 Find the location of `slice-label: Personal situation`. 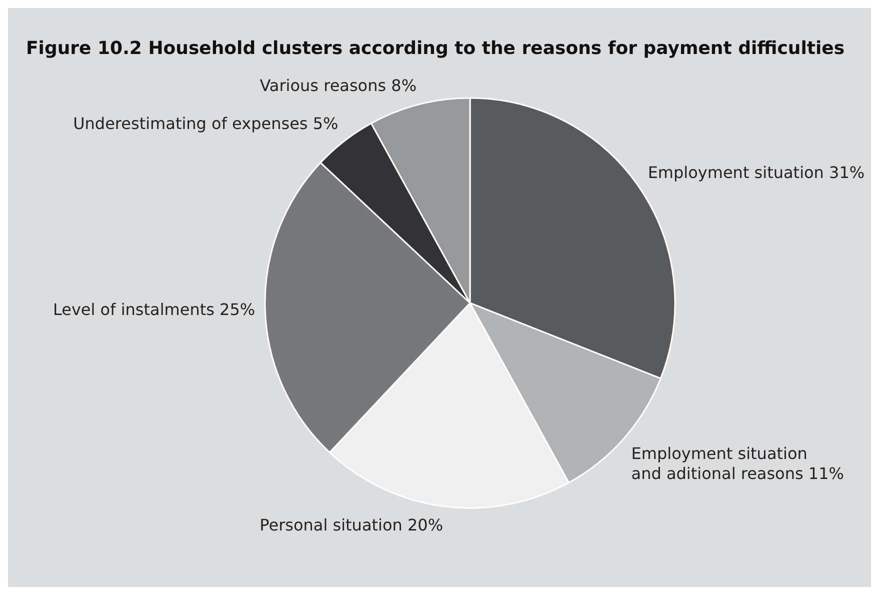

slice-label: Personal situation is located at coordinates (331, 524).